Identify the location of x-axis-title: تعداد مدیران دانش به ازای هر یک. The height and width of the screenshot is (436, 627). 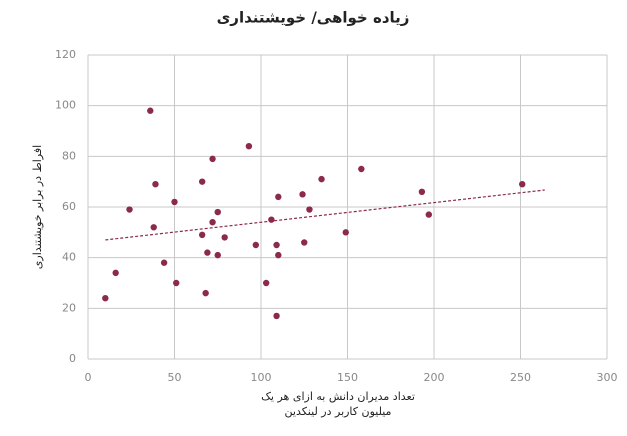
(338, 396).